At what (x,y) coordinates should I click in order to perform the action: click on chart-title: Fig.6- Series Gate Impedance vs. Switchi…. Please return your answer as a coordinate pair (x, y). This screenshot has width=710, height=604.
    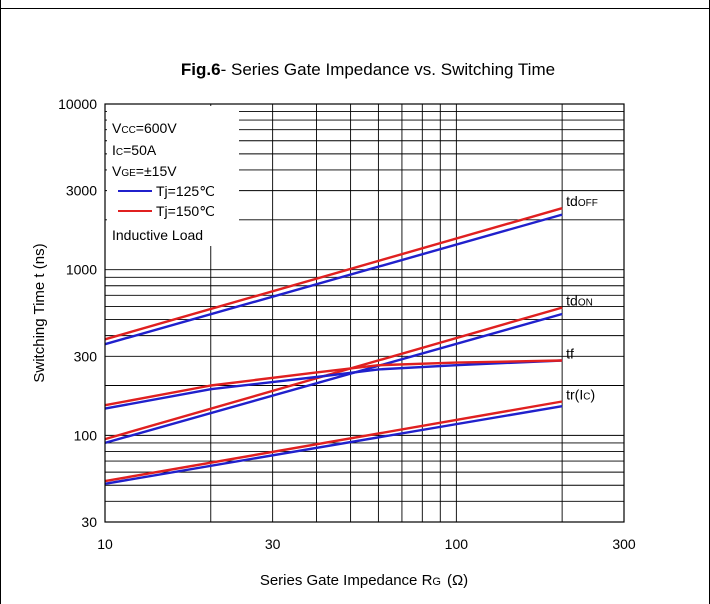
    Looking at the image, I should click on (368, 69).